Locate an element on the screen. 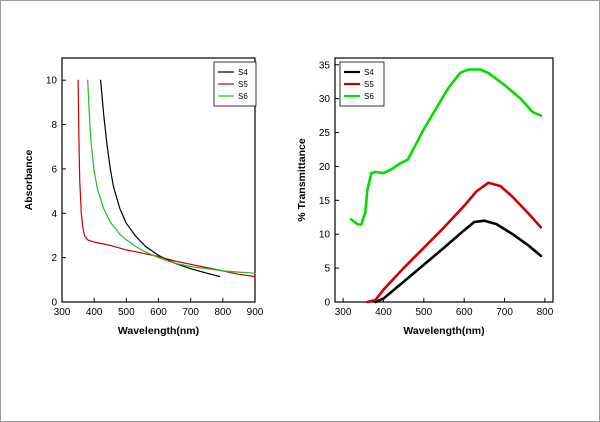  chart1-y-tick-label: 10 is located at coordinates (52, 81).